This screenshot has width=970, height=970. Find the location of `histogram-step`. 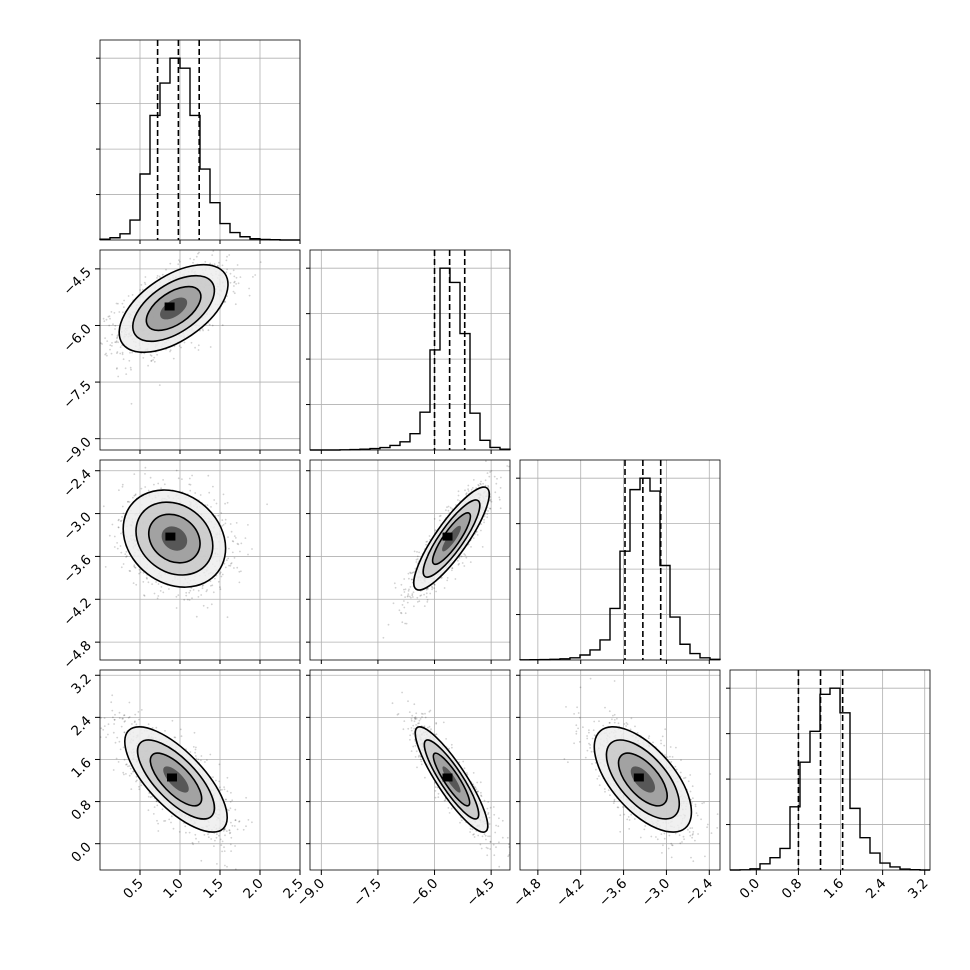

histogram-step is located at coordinates (830, 779).